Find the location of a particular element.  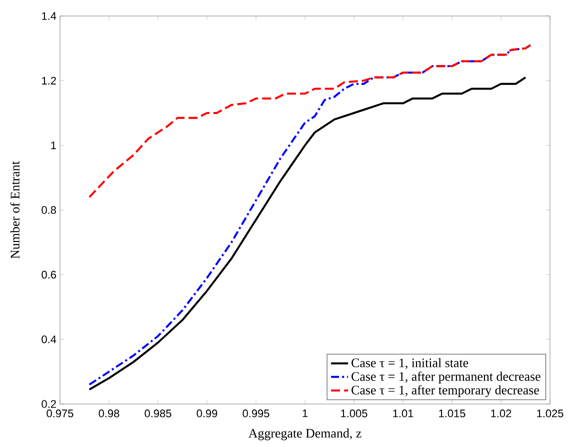

x-tick-label: 1.005 is located at coordinates (354, 414).